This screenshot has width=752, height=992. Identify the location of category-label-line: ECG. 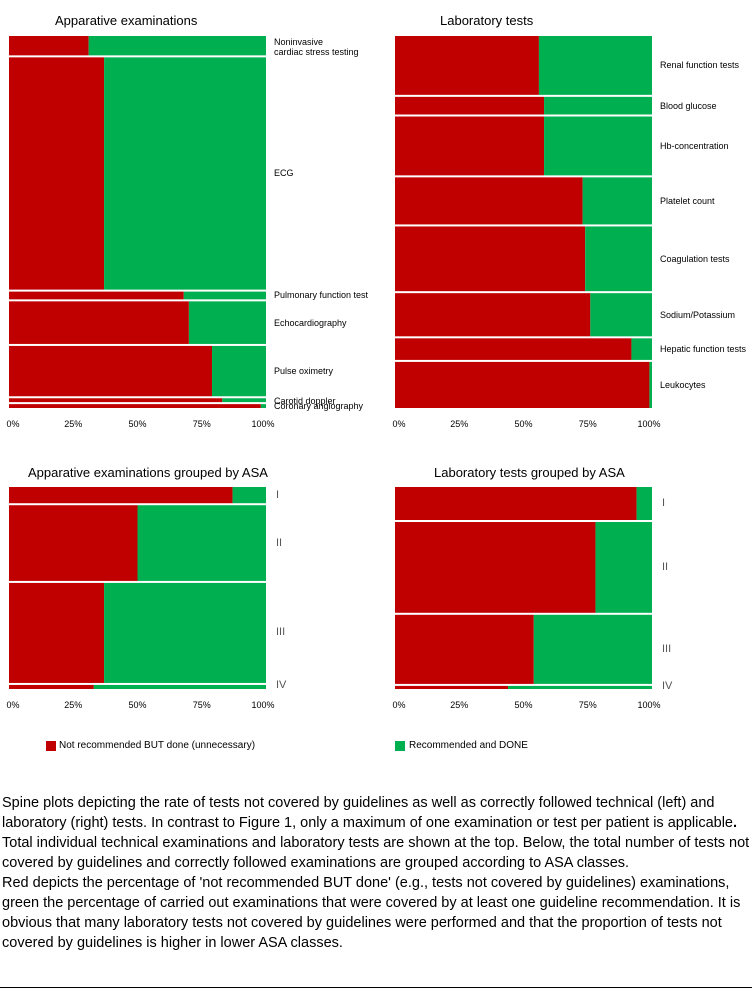
(284, 173).